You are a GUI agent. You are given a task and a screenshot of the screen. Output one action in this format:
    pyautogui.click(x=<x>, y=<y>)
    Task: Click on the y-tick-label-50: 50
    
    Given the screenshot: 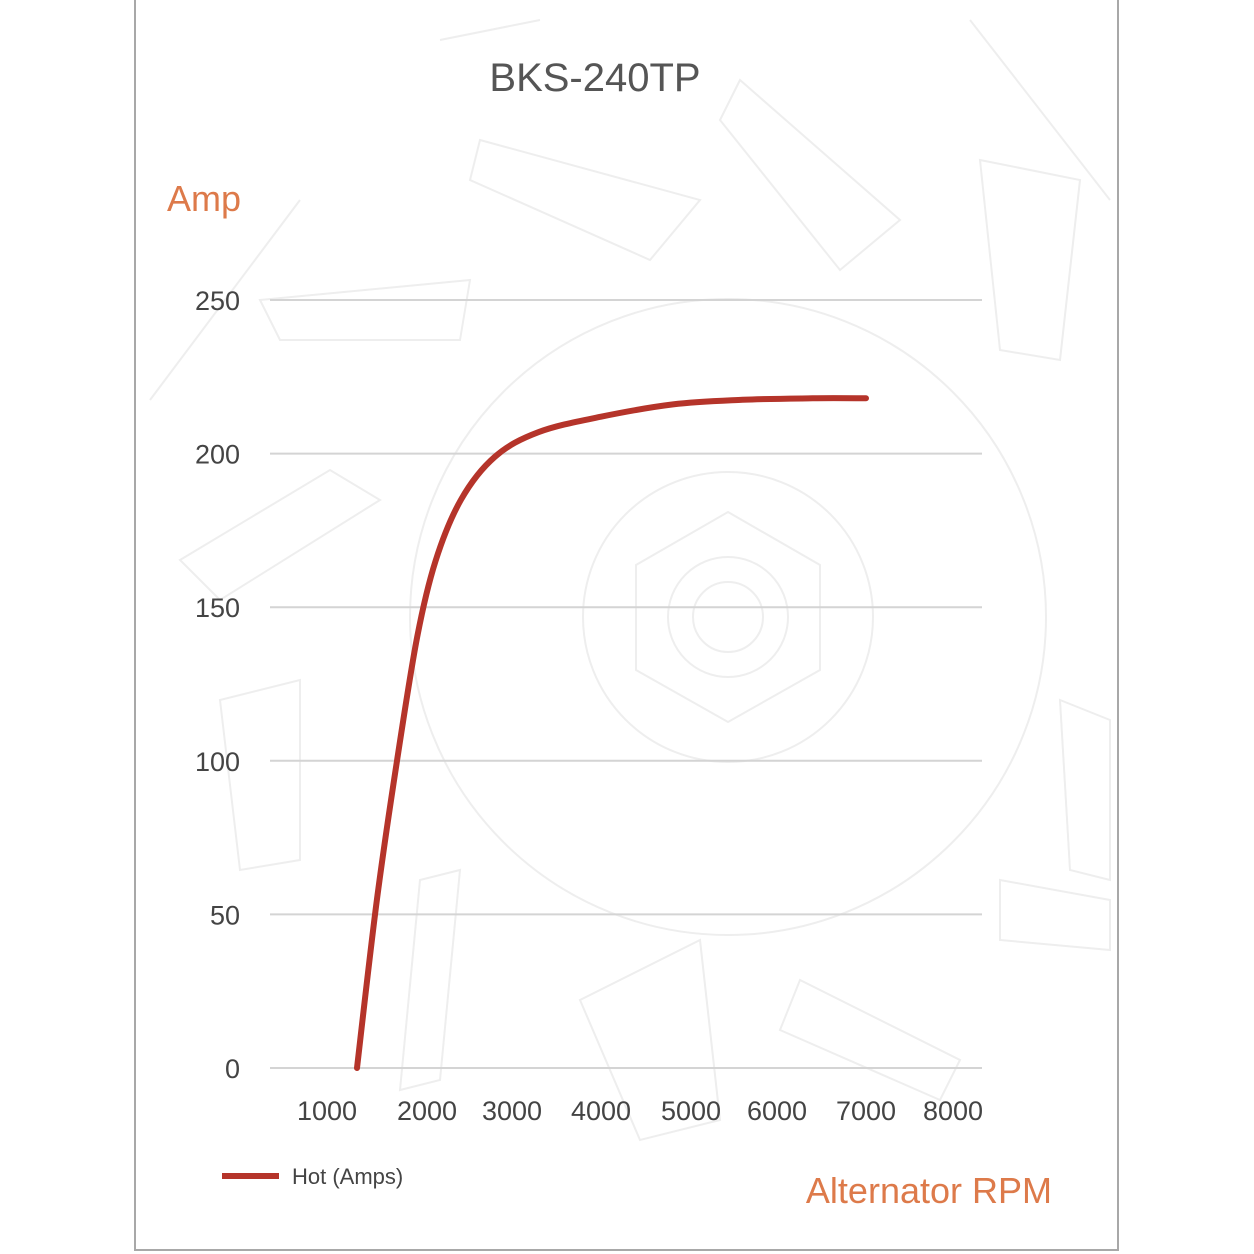 What is the action you would take?
    pyautogui.click(x=225, y=915)
    